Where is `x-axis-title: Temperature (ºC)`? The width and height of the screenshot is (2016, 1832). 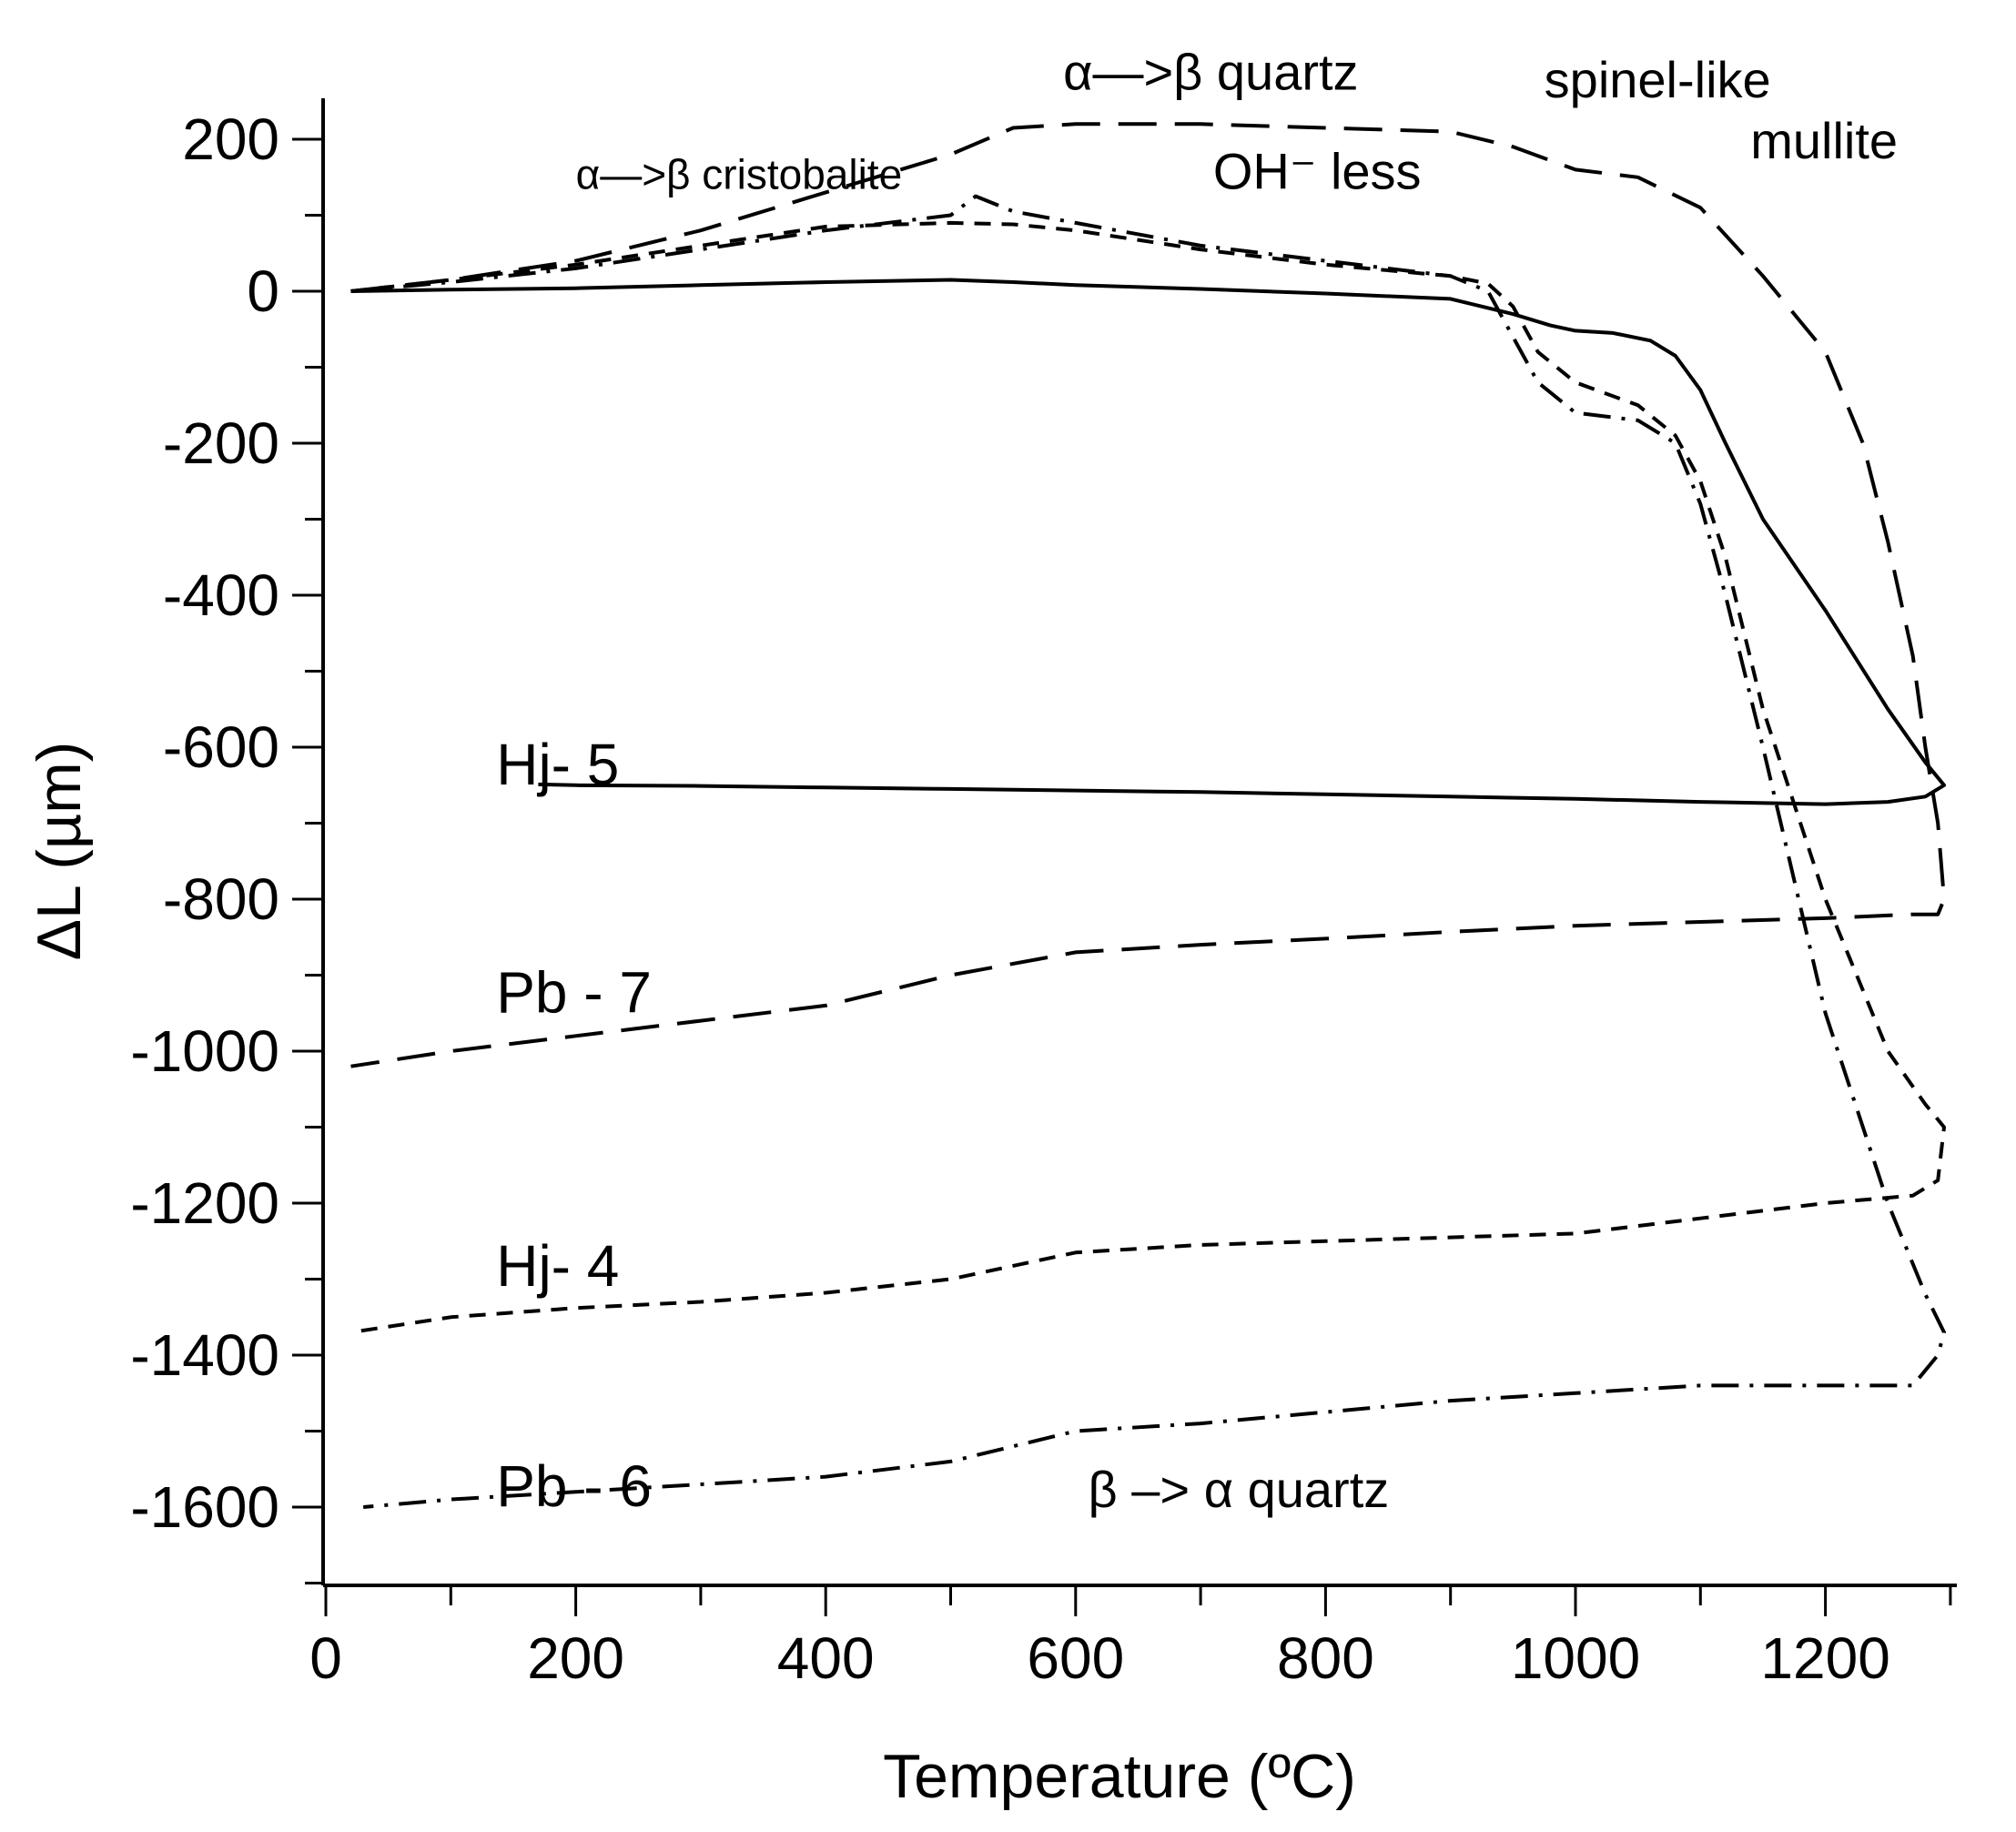 x-axis-title: Temperature (ºC) is located at coordinates (1119, 1776).